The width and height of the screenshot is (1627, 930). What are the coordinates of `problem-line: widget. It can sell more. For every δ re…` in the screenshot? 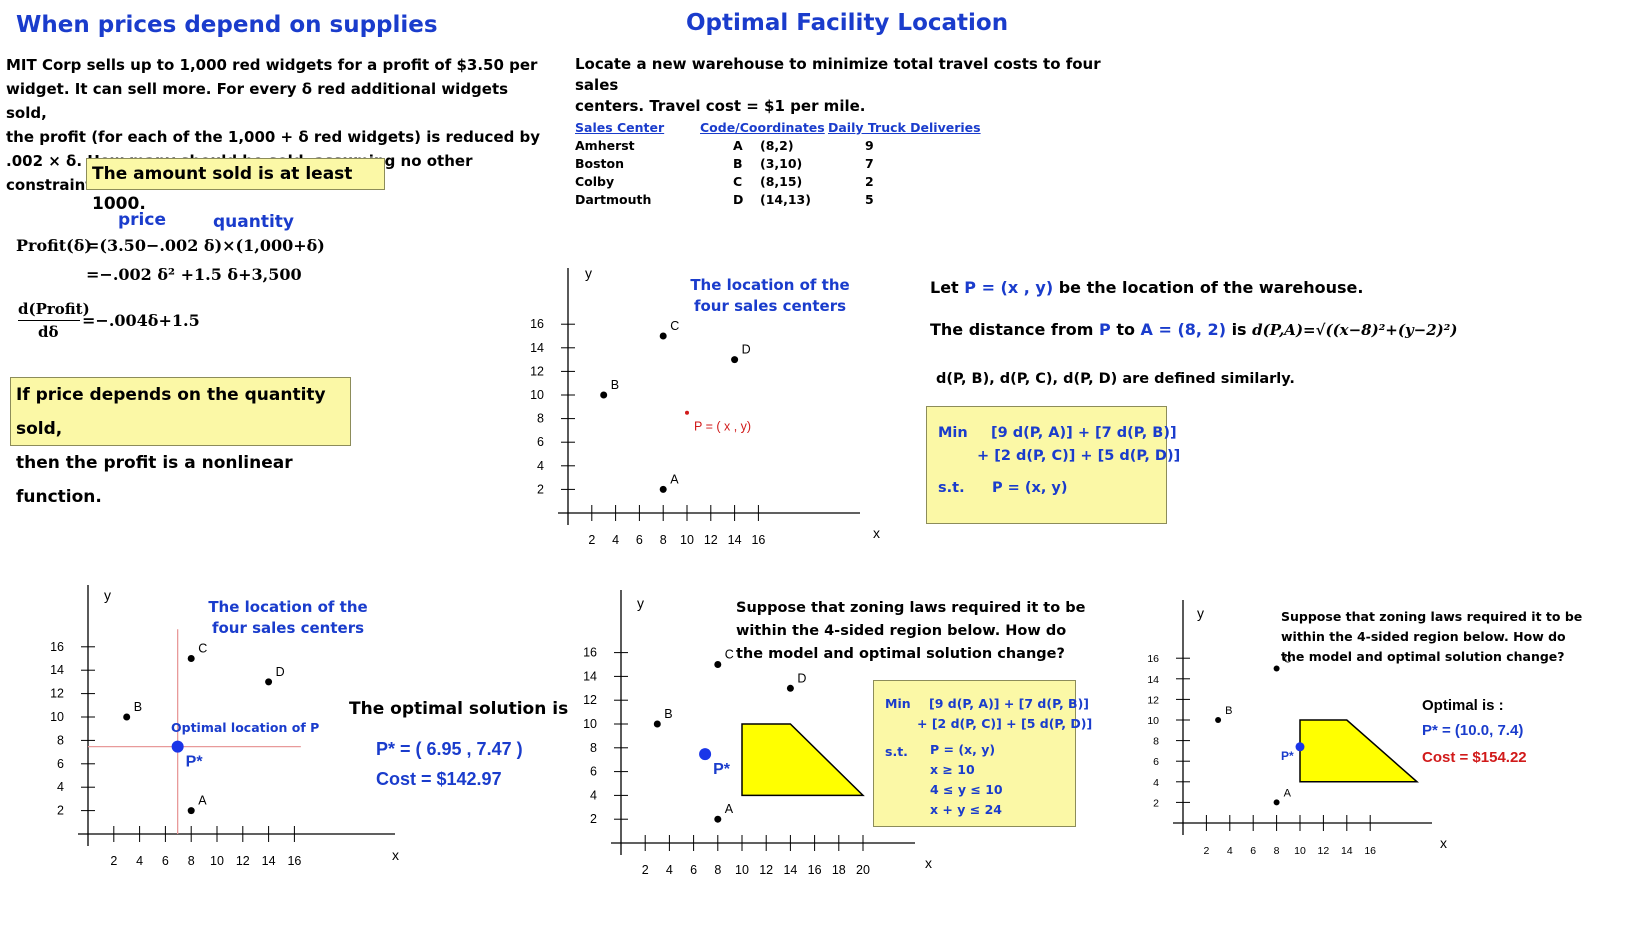 It's located at (257, 101).